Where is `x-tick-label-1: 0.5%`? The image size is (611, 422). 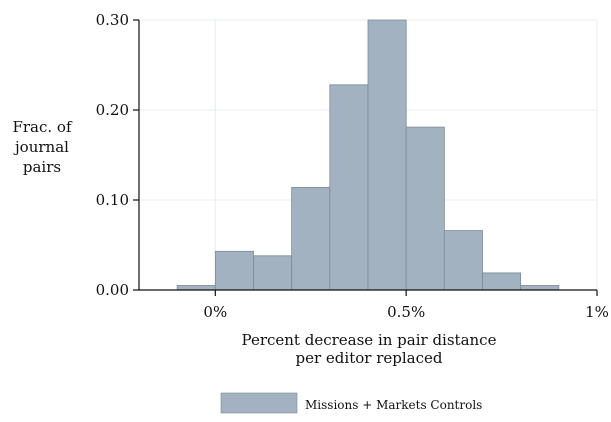
x-tick-label-1: 0.5% is located at coordinates (406, 312).